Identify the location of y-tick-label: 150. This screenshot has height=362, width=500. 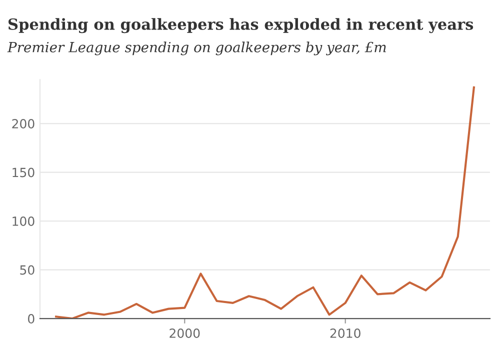
(23, 173).